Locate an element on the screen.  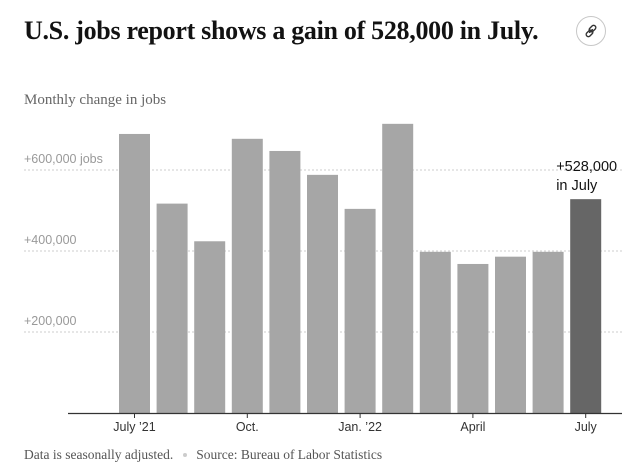
source-note: Source: Bureau of Labor Statistics is located at coordinates (289, 454).